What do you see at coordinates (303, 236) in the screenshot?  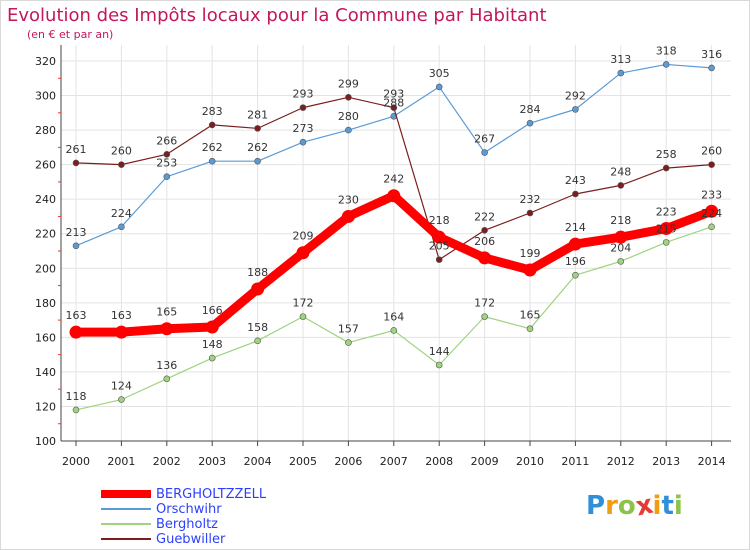 I see `data-label: 209` at bounding box center [303, 236].